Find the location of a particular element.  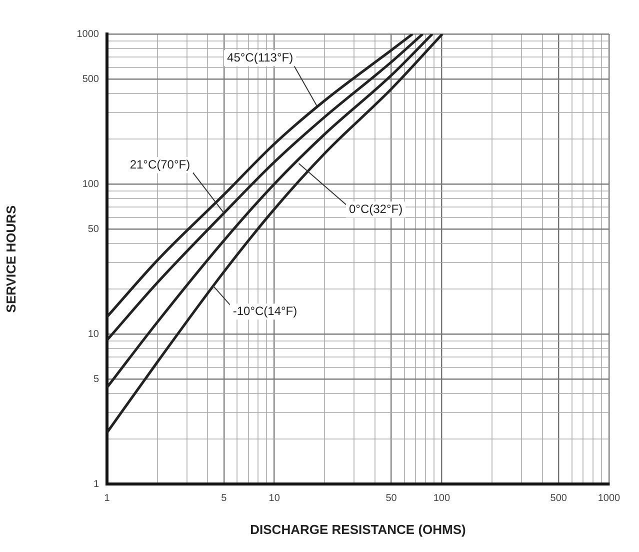

x-tick-label: 1 is located at coordinates (107, 498).